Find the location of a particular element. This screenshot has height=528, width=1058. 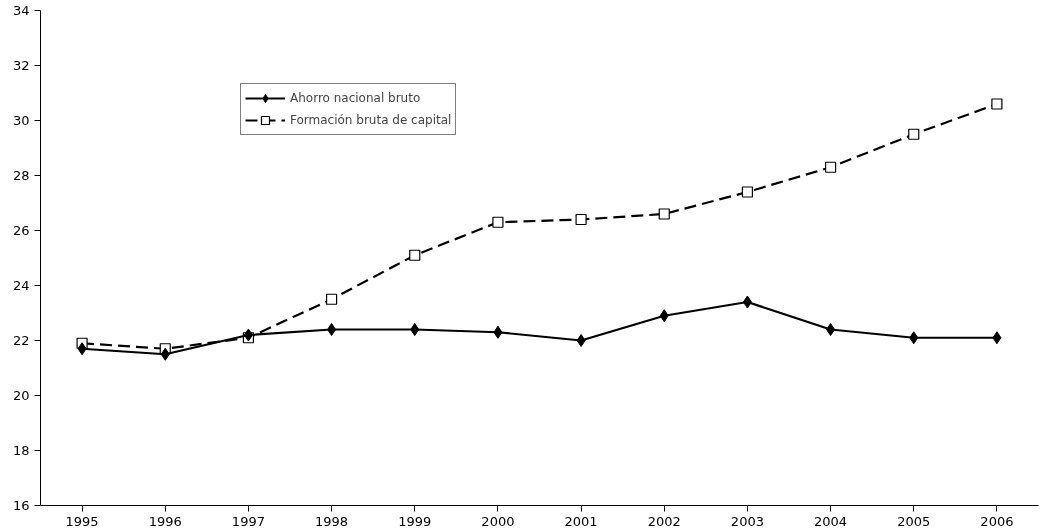

legend-label: Ahorro nacional bruto is located at coordinates (355, 98).